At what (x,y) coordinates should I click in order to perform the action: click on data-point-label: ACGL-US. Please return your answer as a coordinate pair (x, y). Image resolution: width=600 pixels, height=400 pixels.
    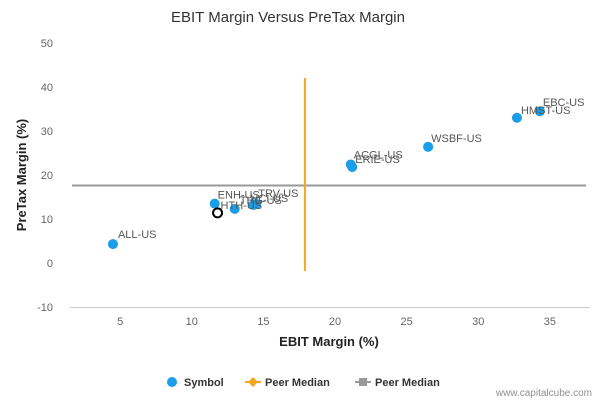
    Looking at the image, I should click on (378, 155).